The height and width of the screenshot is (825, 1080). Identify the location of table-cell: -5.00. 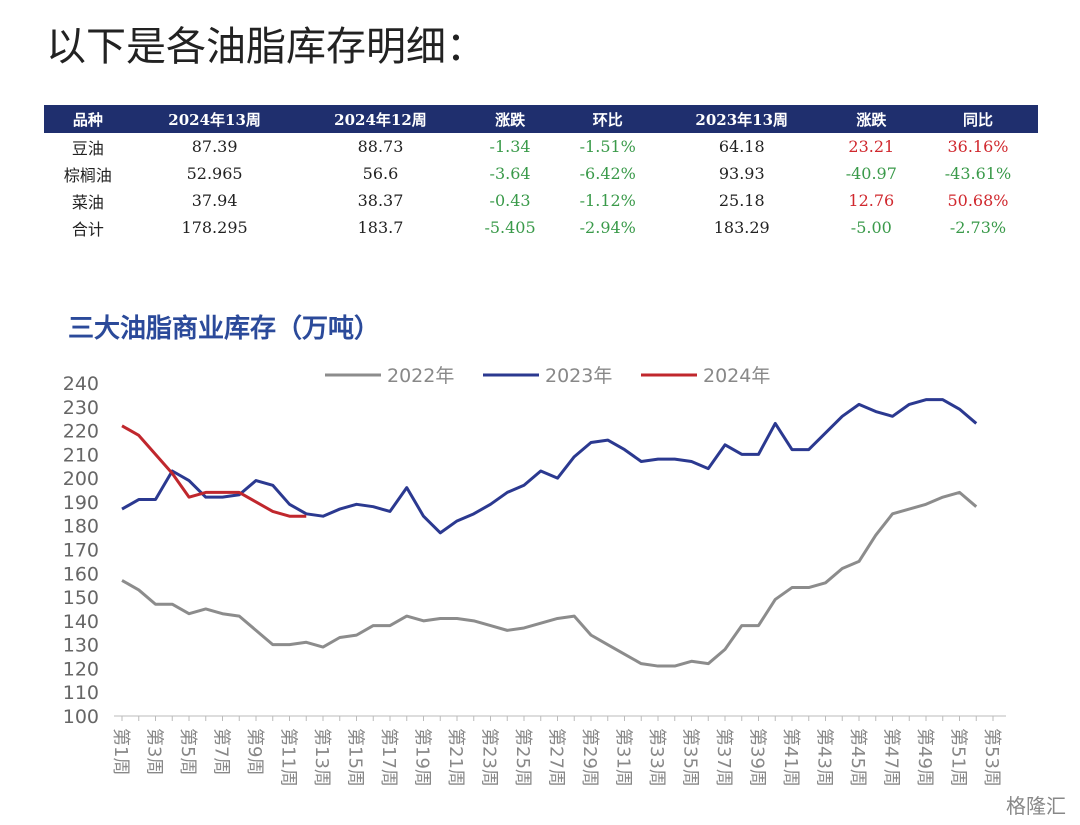
(871, 227).